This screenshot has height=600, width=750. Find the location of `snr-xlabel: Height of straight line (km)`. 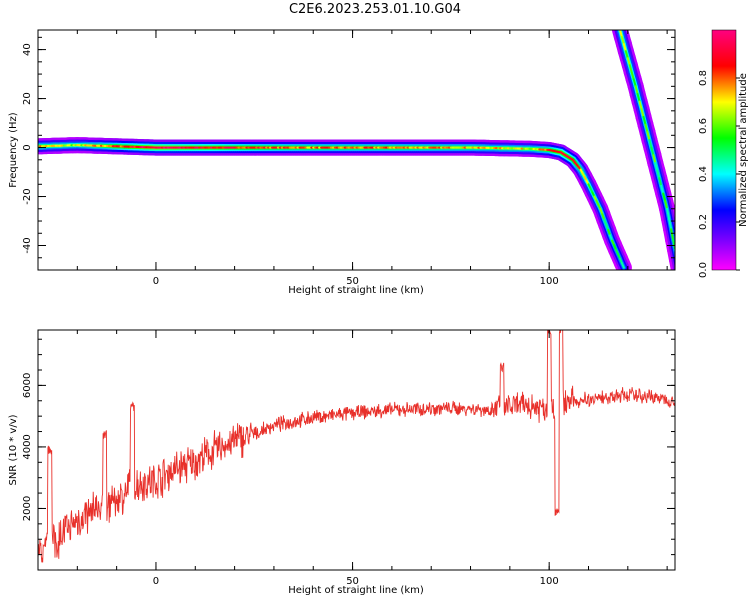

snr-xlabel: Height of straight line (km) is located at coordinates (356, 590).